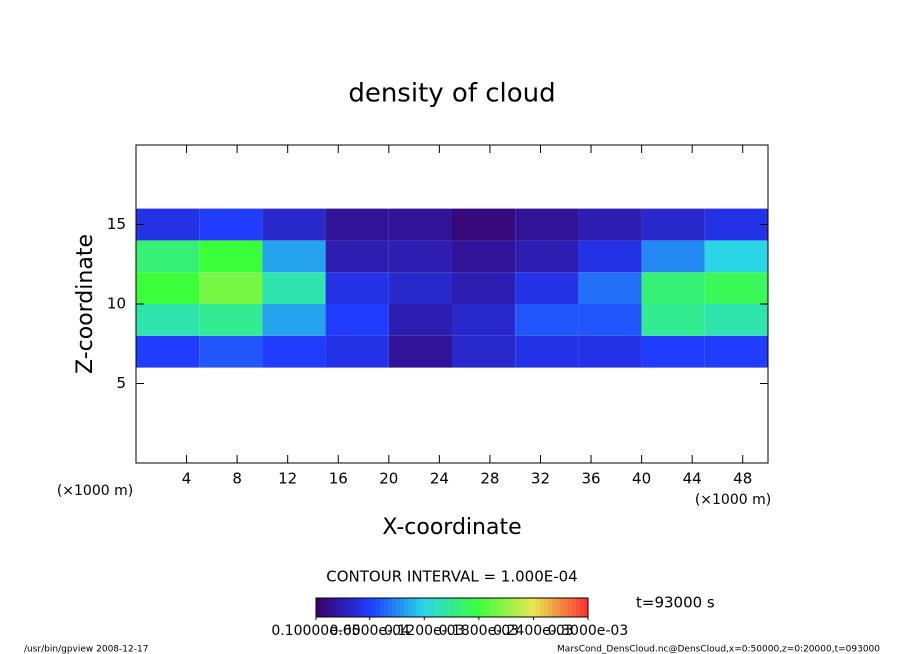  I want to click on x-tick-label: 4, so click(187, 479).